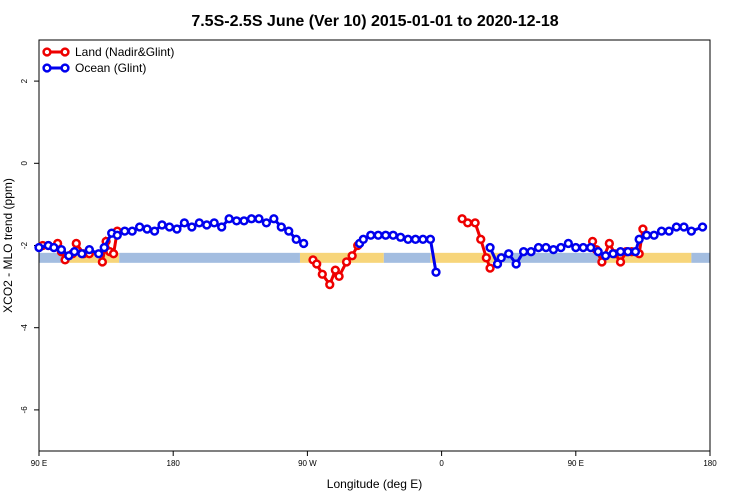 The width and height of the screenshot is (750, 500). I want to click on x-tick-label: 90 W, so click(307, 463).